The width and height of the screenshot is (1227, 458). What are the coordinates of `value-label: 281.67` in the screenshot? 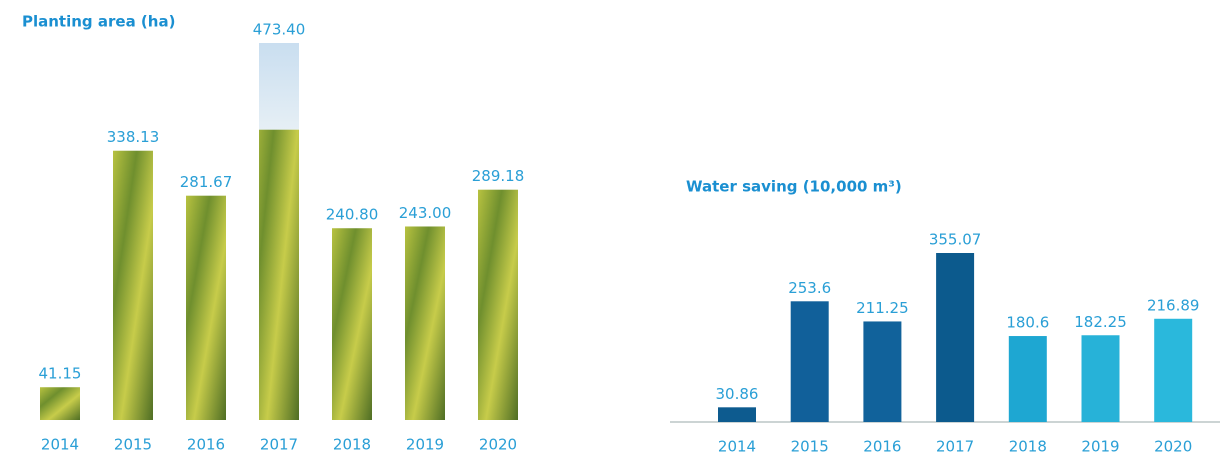 It's located at (206, 182).